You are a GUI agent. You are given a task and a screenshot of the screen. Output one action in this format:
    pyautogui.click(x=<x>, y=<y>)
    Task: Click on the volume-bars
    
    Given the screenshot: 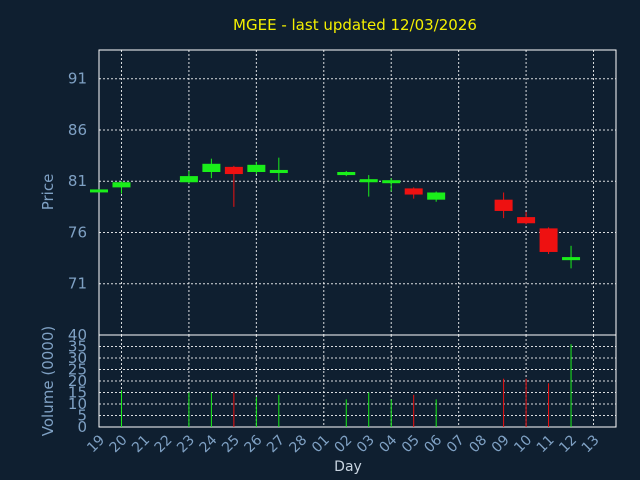 What is the action you would take?
    pyautogui.click(x=346, y=385)
    